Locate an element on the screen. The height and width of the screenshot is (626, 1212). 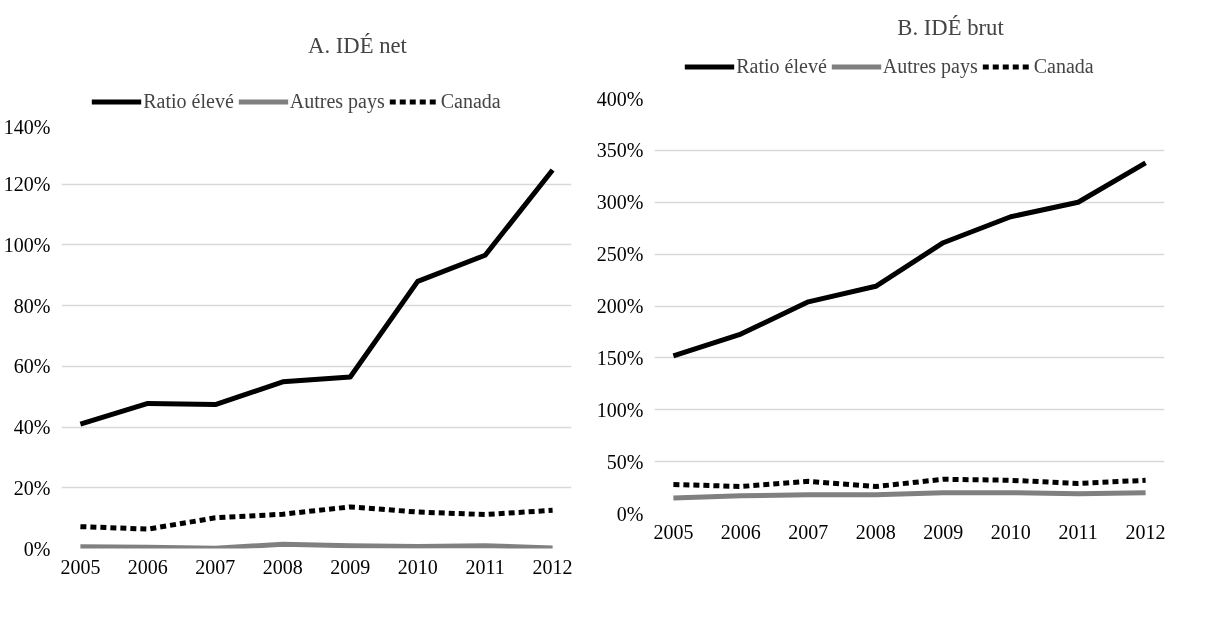
y-tick-label: 50% is located at coordinates (625, 461).